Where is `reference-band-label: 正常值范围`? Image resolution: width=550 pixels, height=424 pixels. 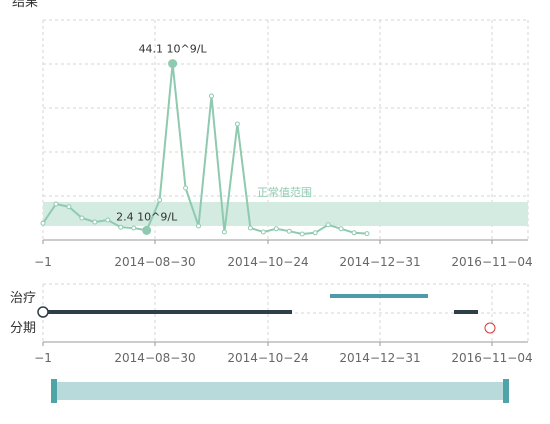
reference-band-label: 正常值范围 is located at coordinates (284, 192).